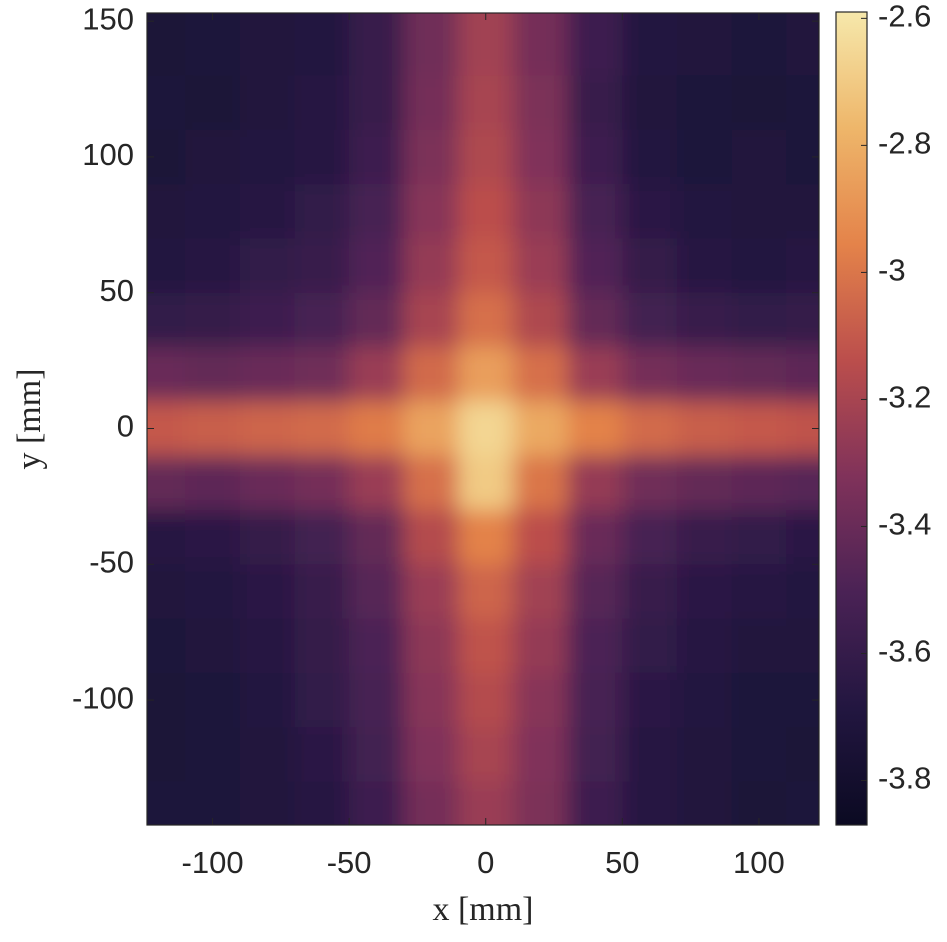  I want to click on y-tick-label: -100, so click(103, 697).